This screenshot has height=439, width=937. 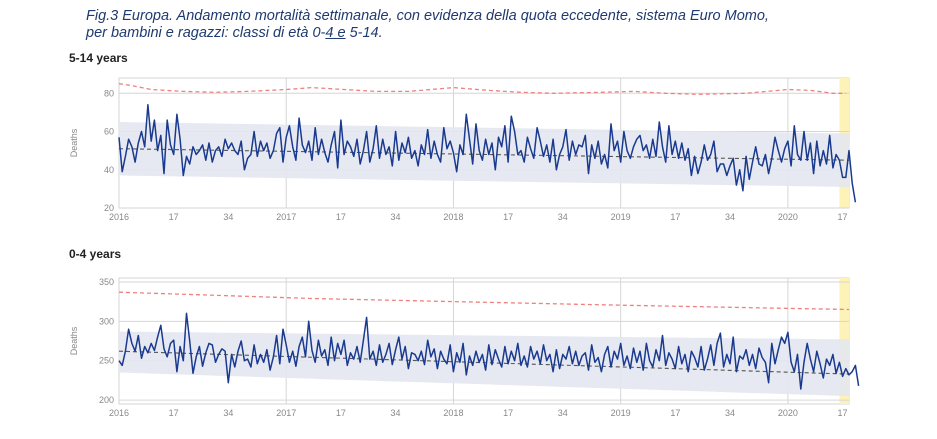 I want to click on caption-line-2-prefix: per bambini e ragazzi: classi di età 0-, so click(x=206, y=33).